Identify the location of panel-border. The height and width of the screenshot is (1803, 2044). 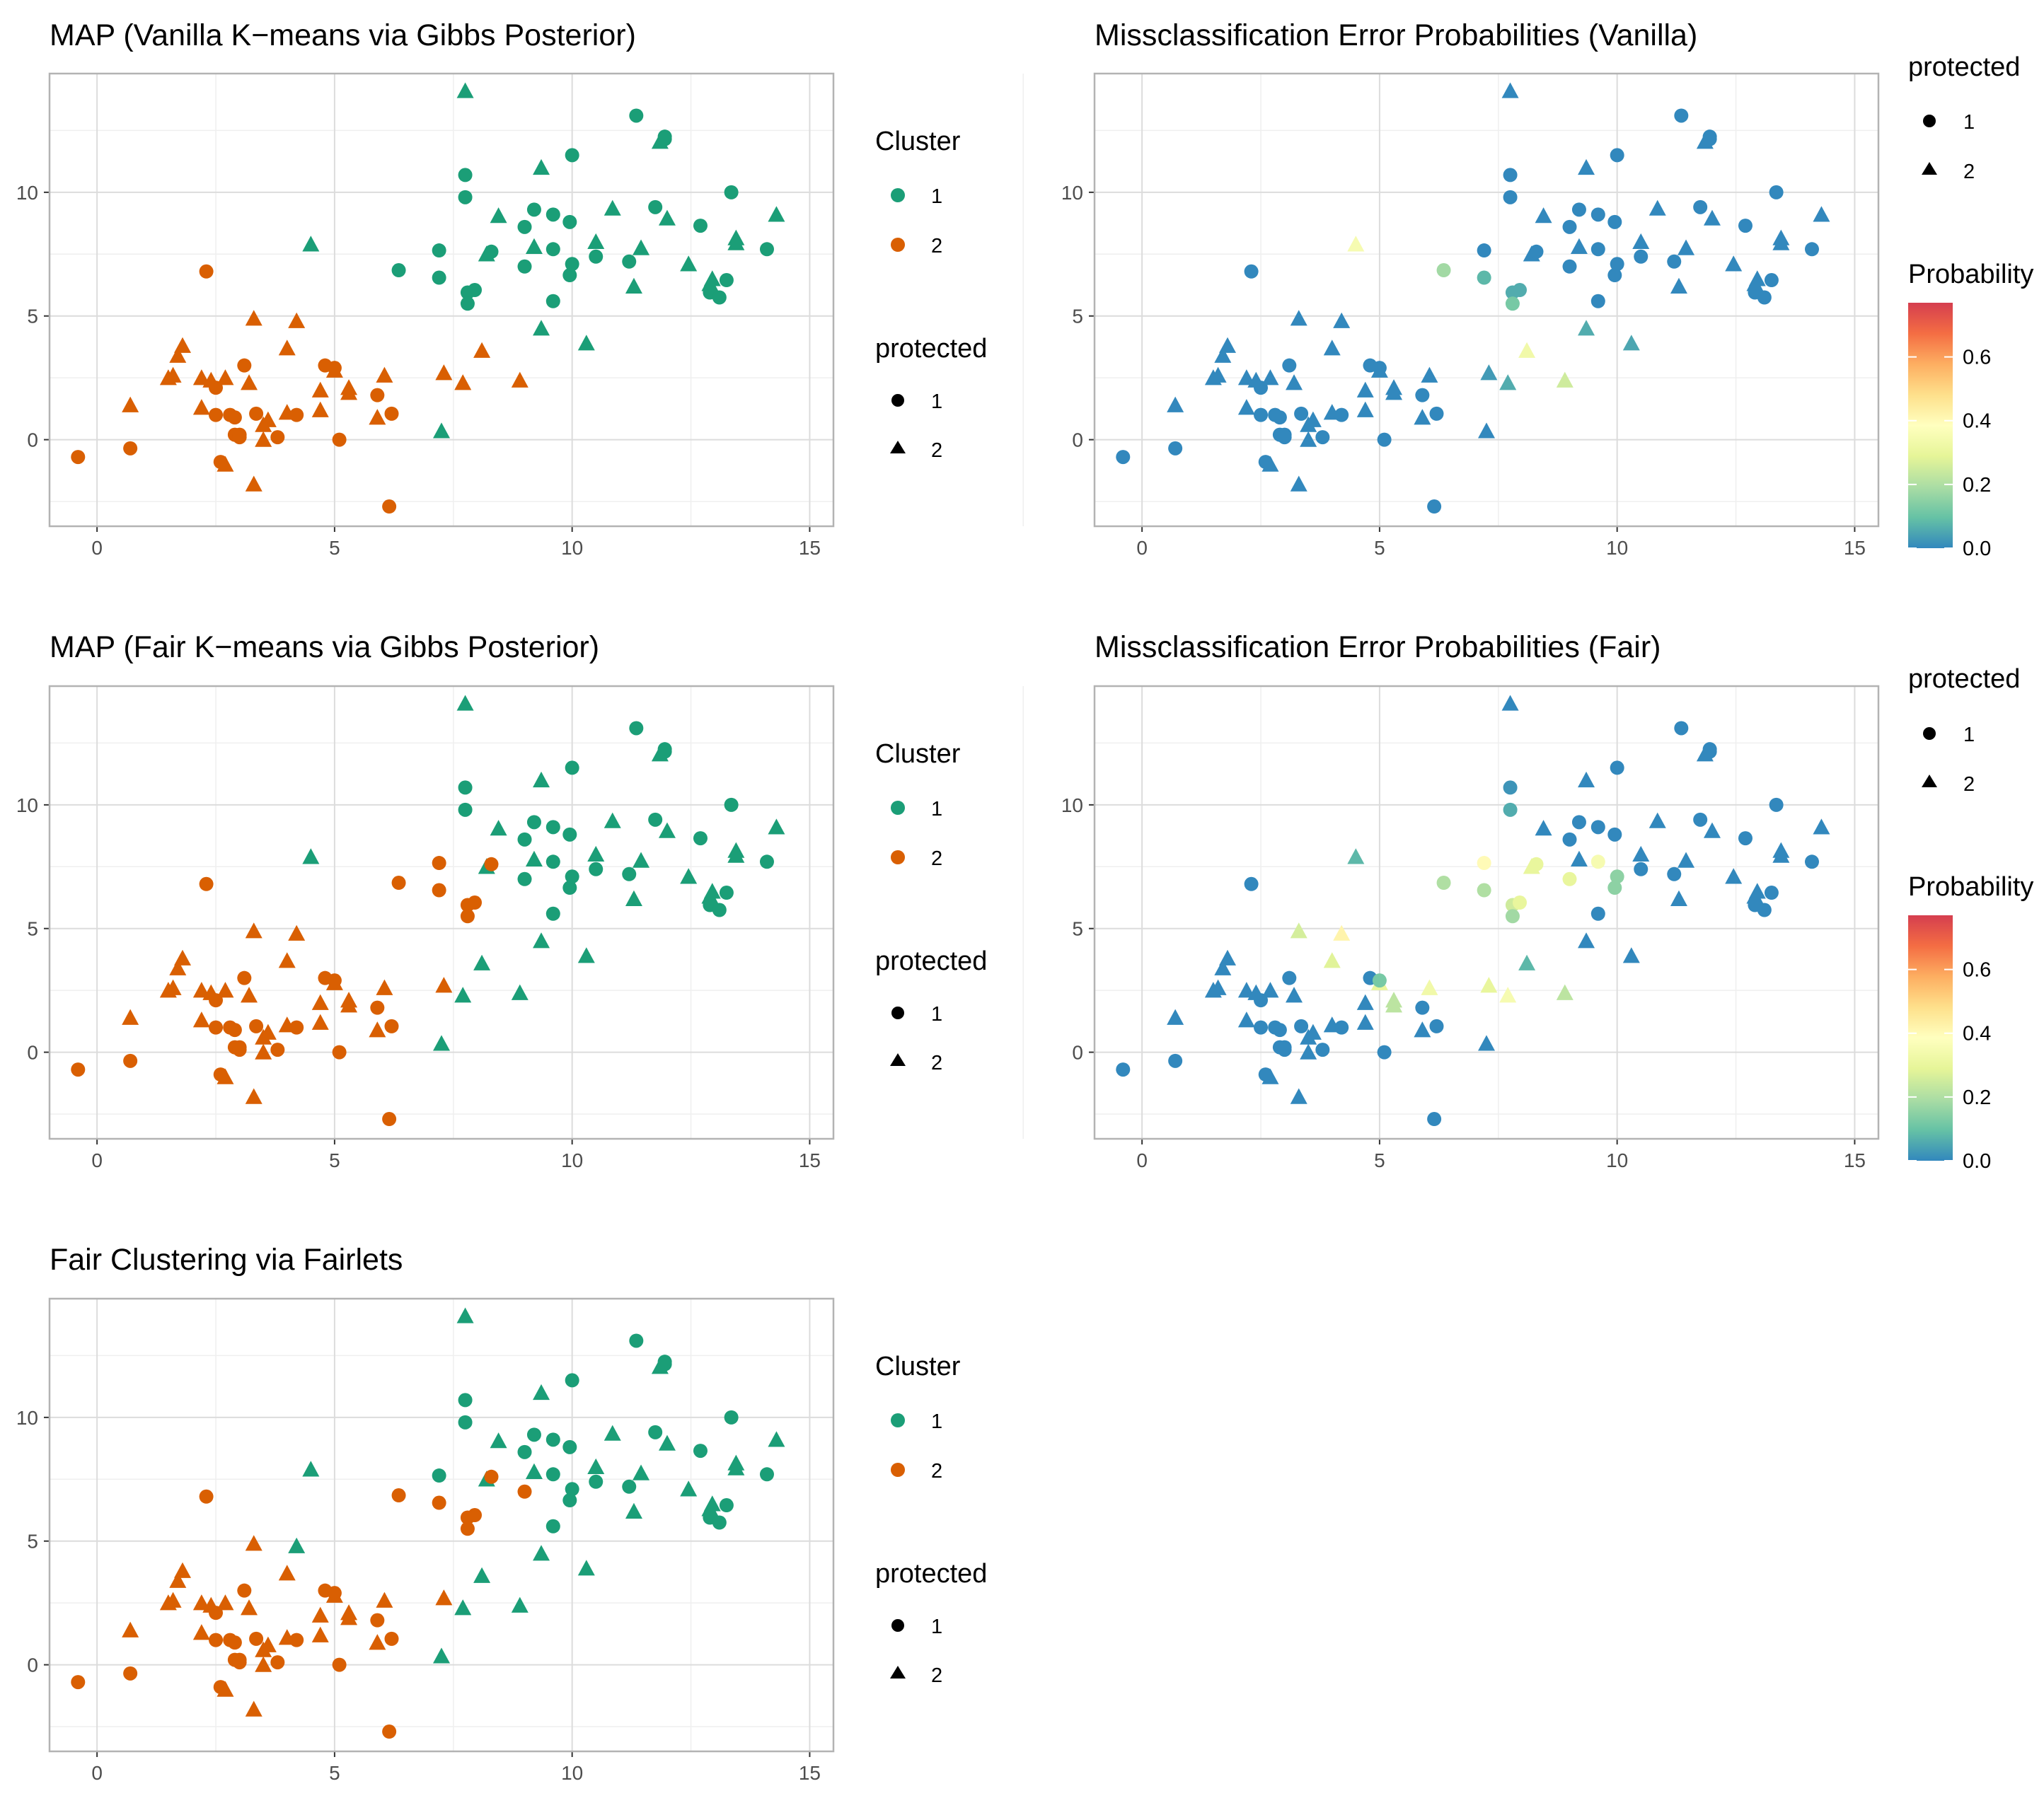
(1486, 300).